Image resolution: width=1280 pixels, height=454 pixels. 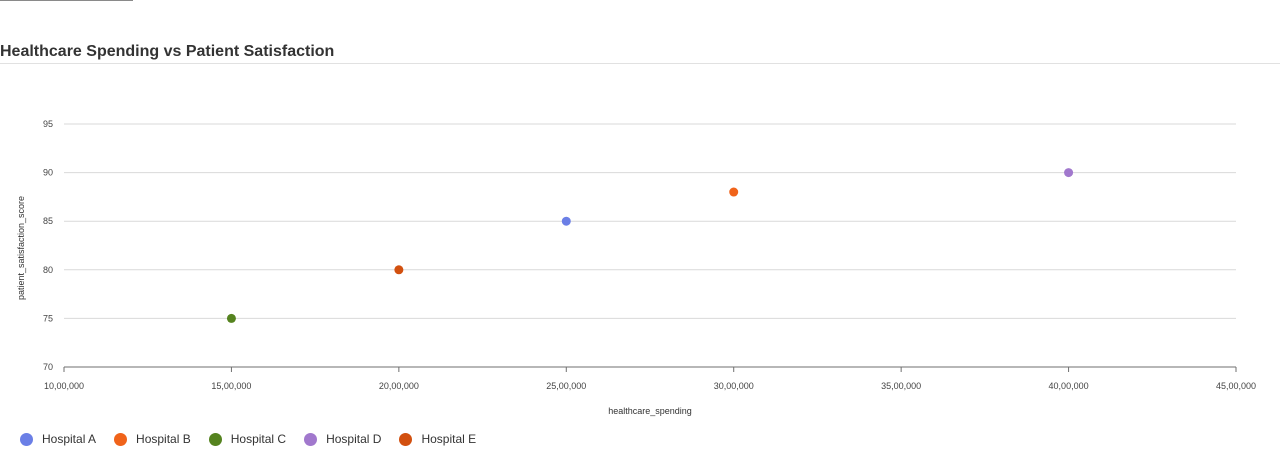 I want to click on legend-item: Hospital A, so click(x=58, y=439).